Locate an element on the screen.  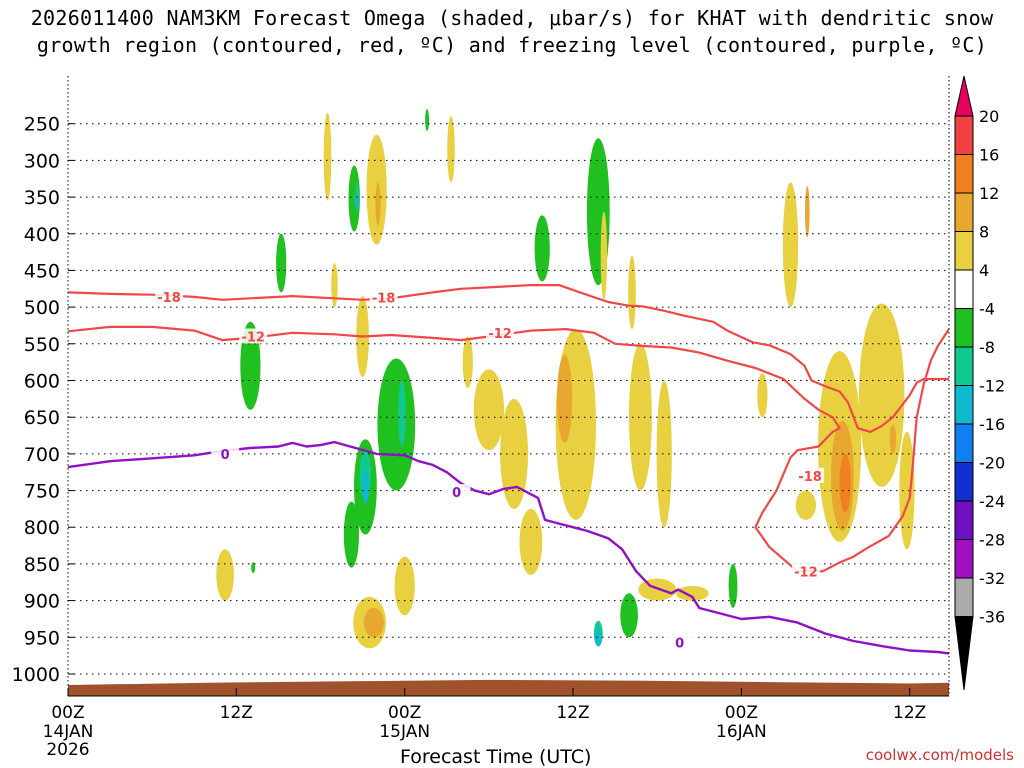
contour-label--12C-0: -12 is located at coordinates (253, 338).